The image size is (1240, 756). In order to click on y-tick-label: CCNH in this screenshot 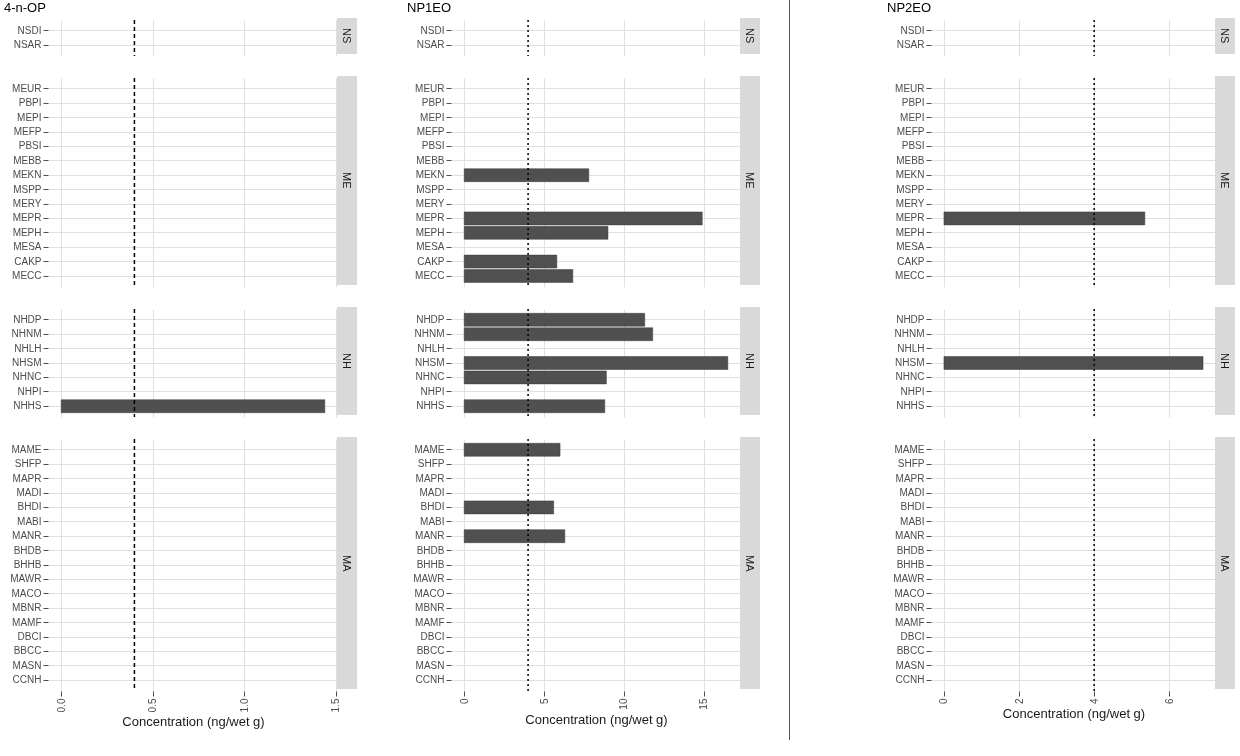, I will do `click(27, 679)`.